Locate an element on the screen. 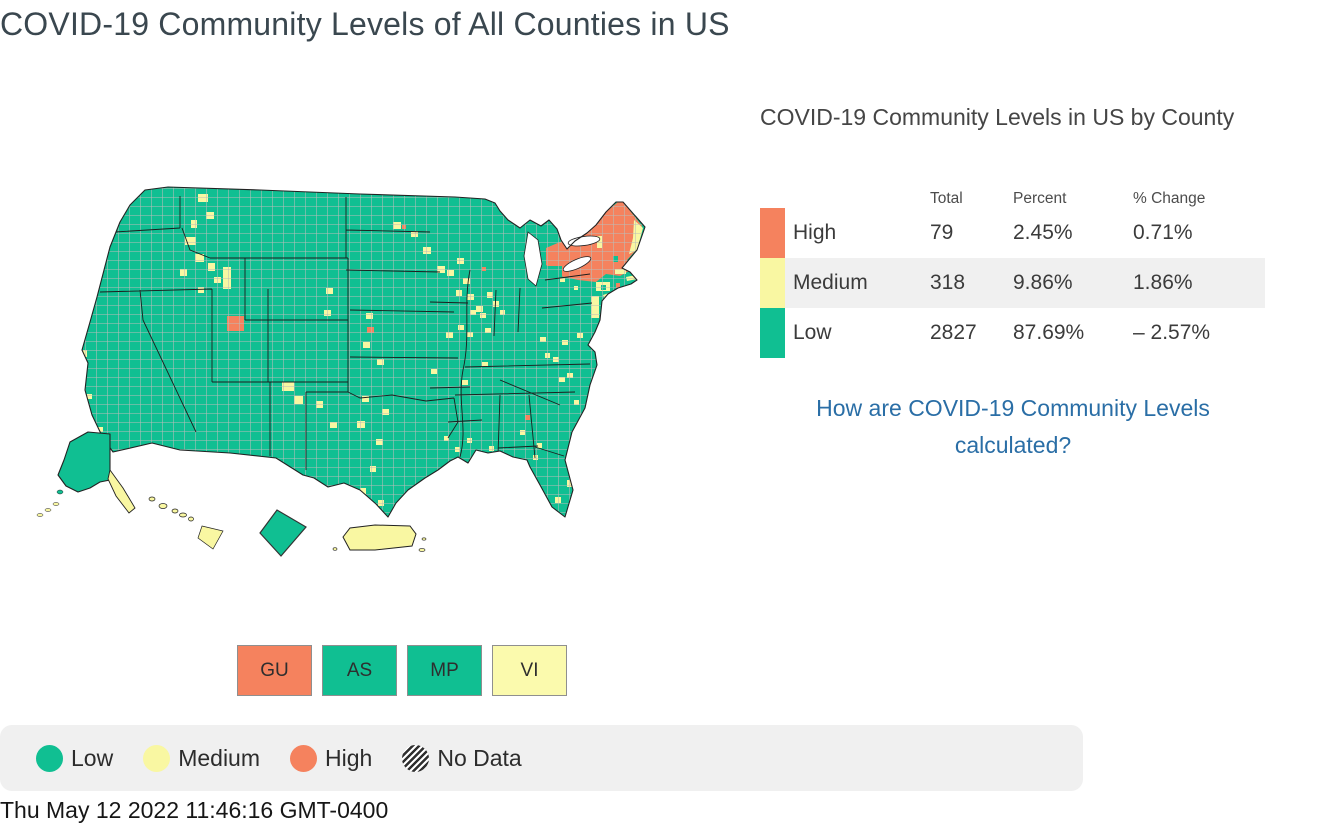 The height and width of the screenshot is (831, 1318). column-header-change: % Change is located at coordinates (1169, 198).